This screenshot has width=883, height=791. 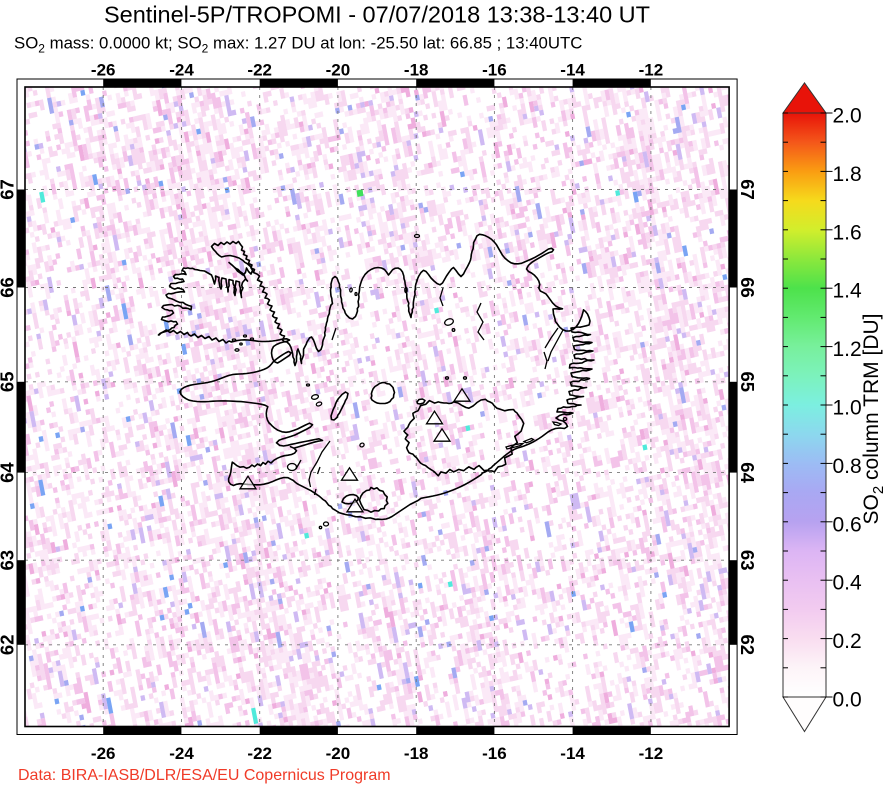 What do you see at coordinates (847, 174) in the screenshot?
I see `svg-text: 1.8` at bounding box center [847, 174].